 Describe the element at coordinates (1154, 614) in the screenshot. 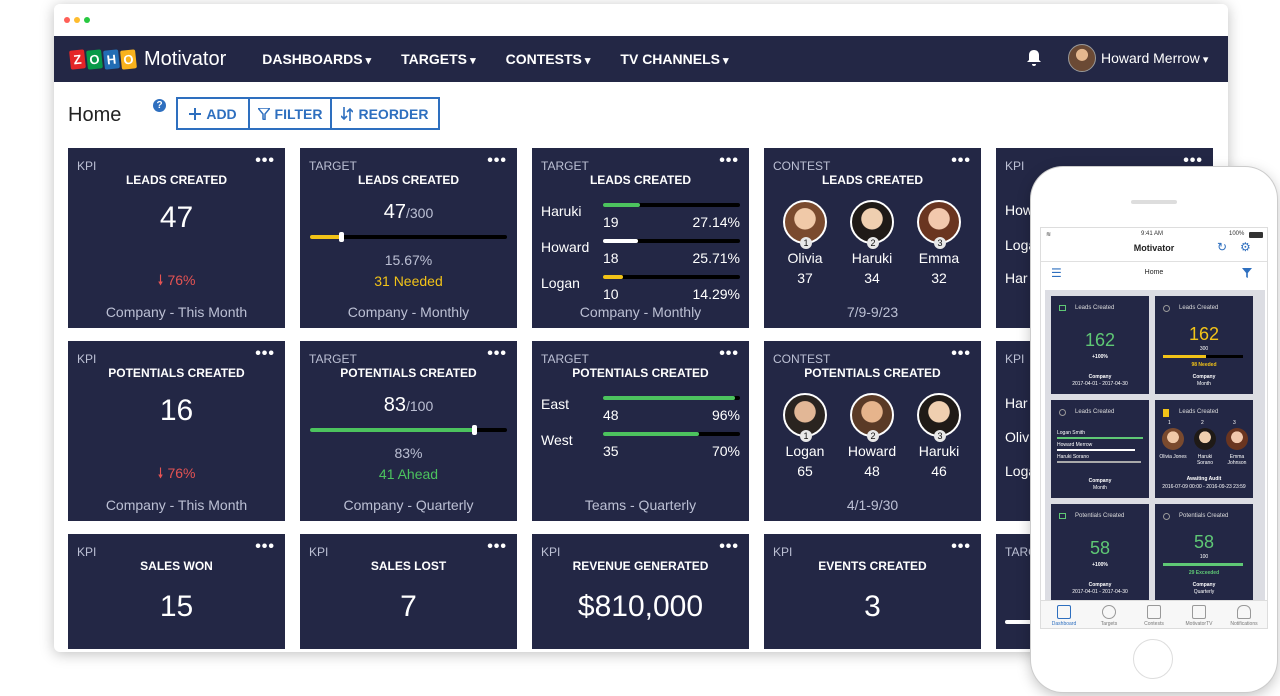

I see `tab-contests: Contests` at that location.